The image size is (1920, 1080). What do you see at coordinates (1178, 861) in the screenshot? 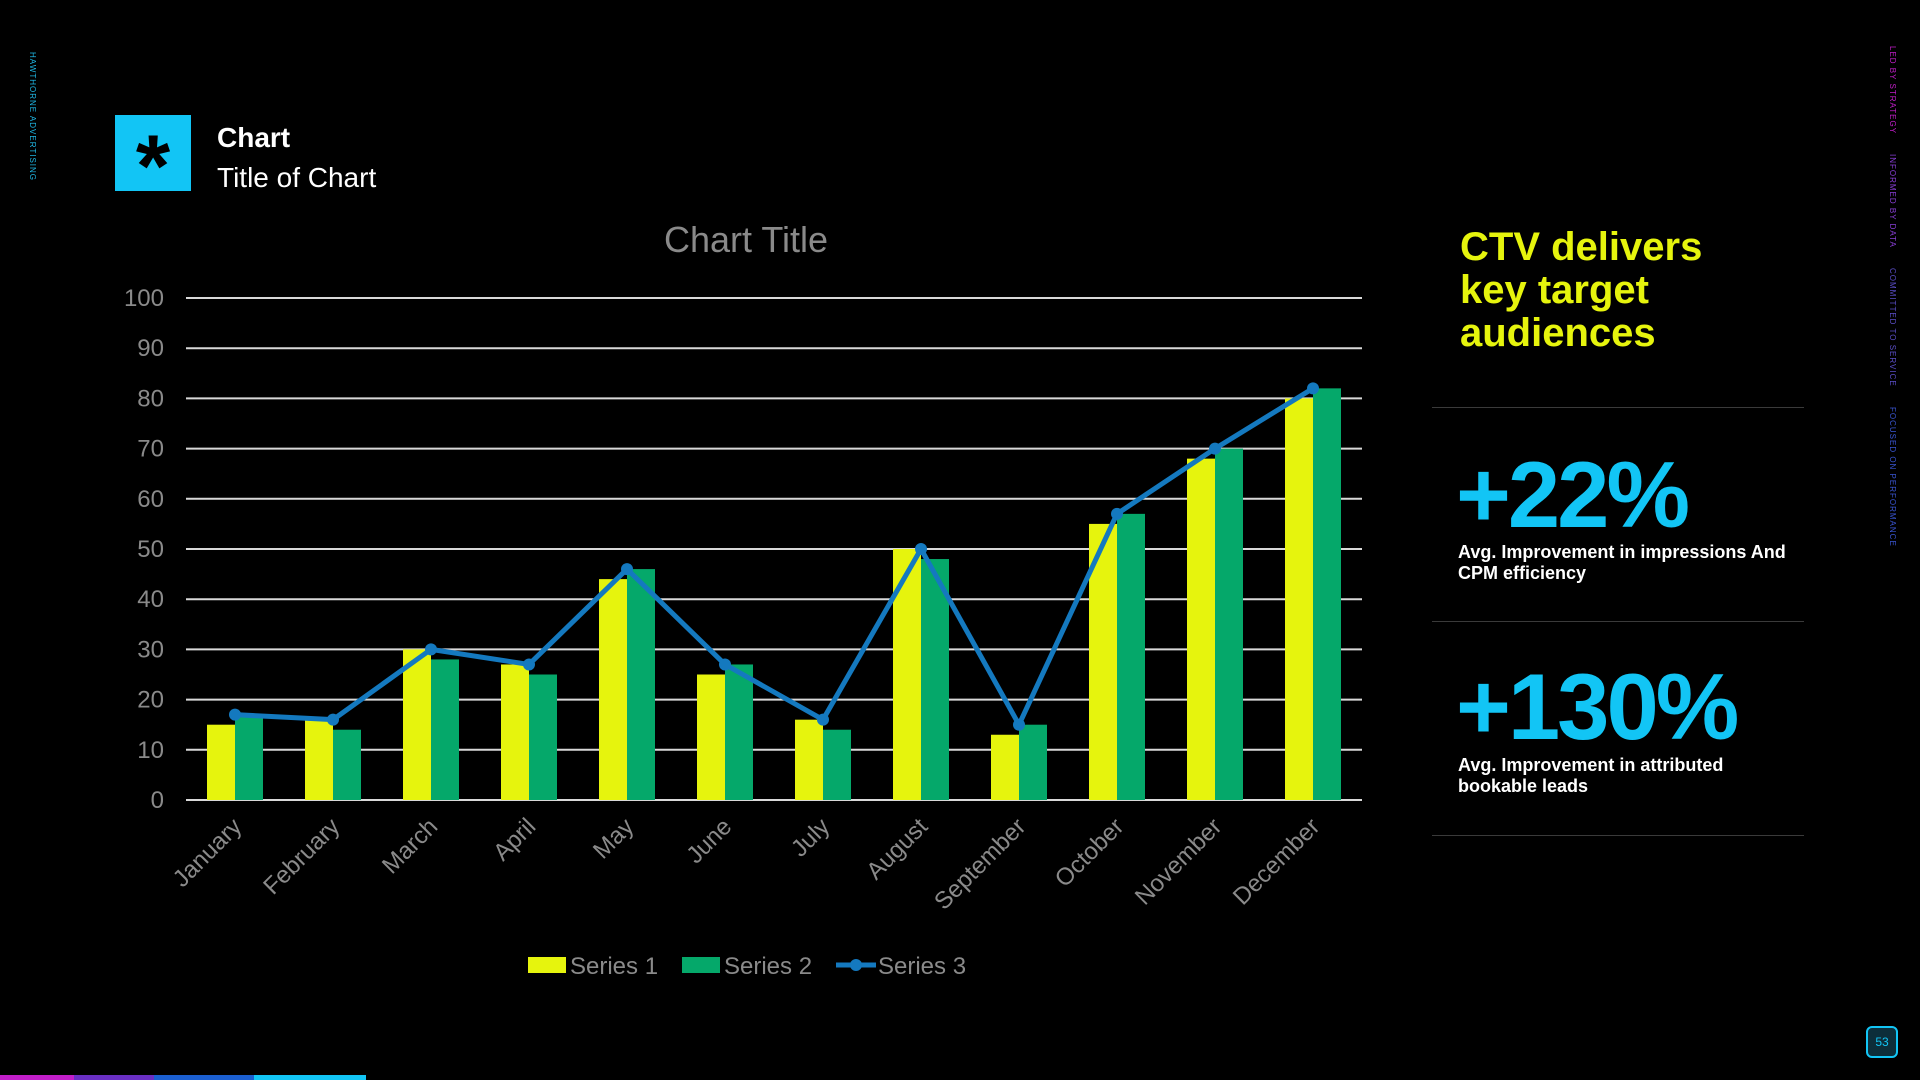
I see `x-tick-label: November` at bounding box center [1178, 861].